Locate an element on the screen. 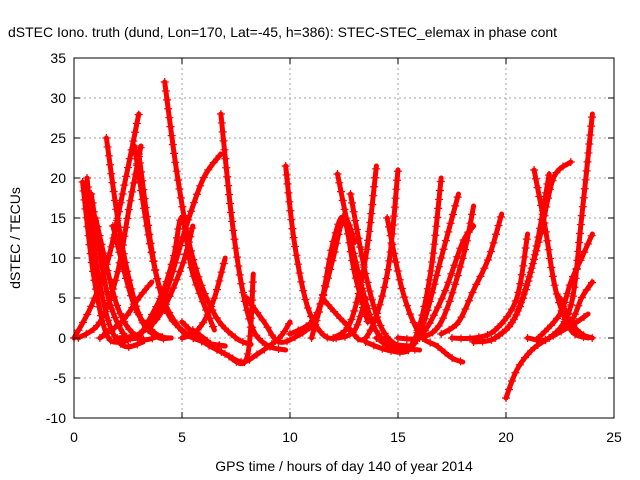 The width and height of the screenshot is (640, 480). series-trace is located at coordinates (570, 310).